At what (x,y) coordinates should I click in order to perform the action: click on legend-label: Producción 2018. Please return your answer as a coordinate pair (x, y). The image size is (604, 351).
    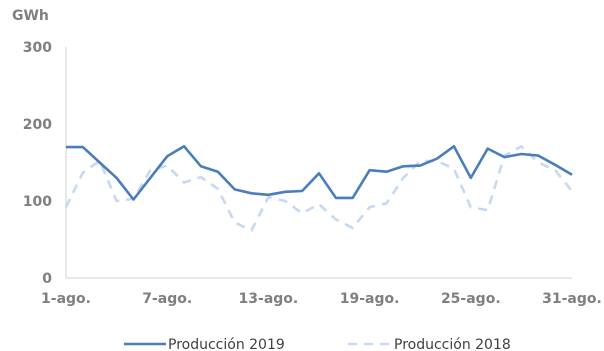
    Looking at the image, I should click on (452, 344).